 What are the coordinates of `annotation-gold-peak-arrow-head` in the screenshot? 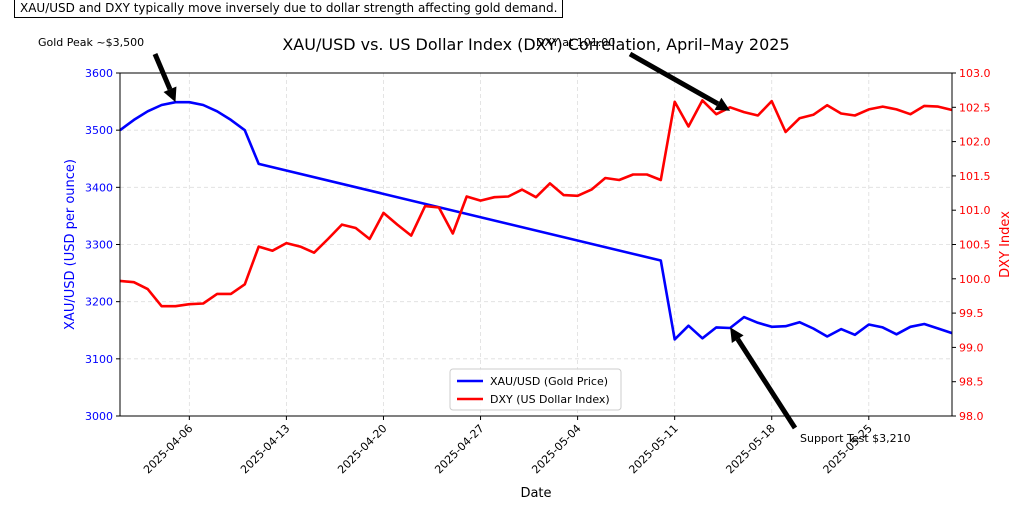 It's located at (170, 94).